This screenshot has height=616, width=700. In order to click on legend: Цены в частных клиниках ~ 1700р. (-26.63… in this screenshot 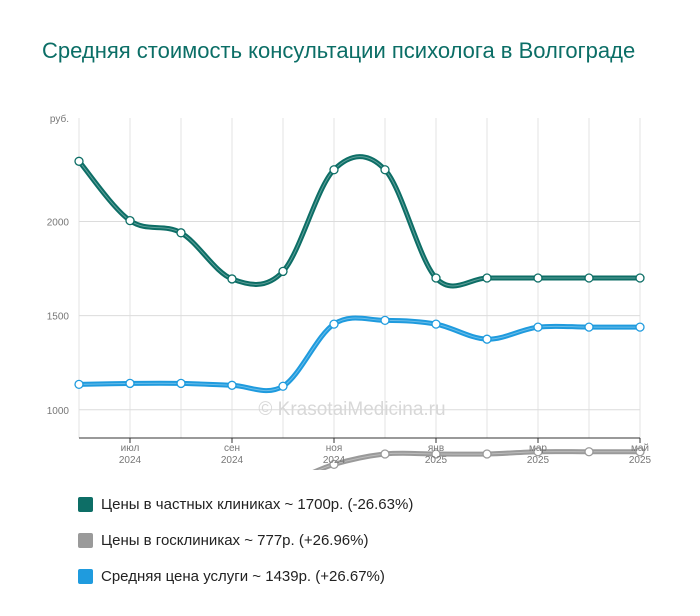, I will do `click(245, 540)`.